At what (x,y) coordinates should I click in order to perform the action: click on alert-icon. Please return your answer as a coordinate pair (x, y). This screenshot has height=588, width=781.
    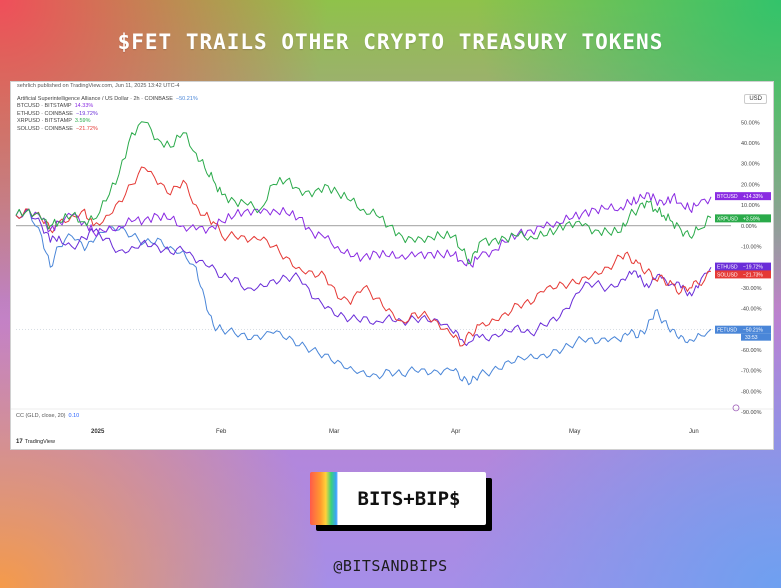
    Looking at the image, I should click on (736, 408).